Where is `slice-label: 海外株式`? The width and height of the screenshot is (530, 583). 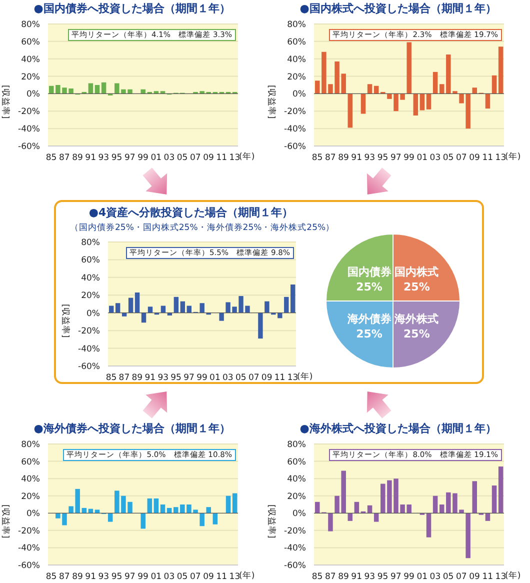 slice-label: 海外株式 is located at coordinates (416, 319).